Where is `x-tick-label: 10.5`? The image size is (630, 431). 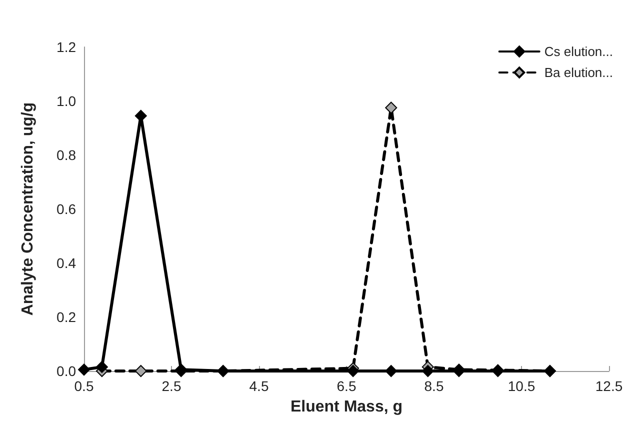 x-tick-label: 10.5 is located at coordinates (522, 386).